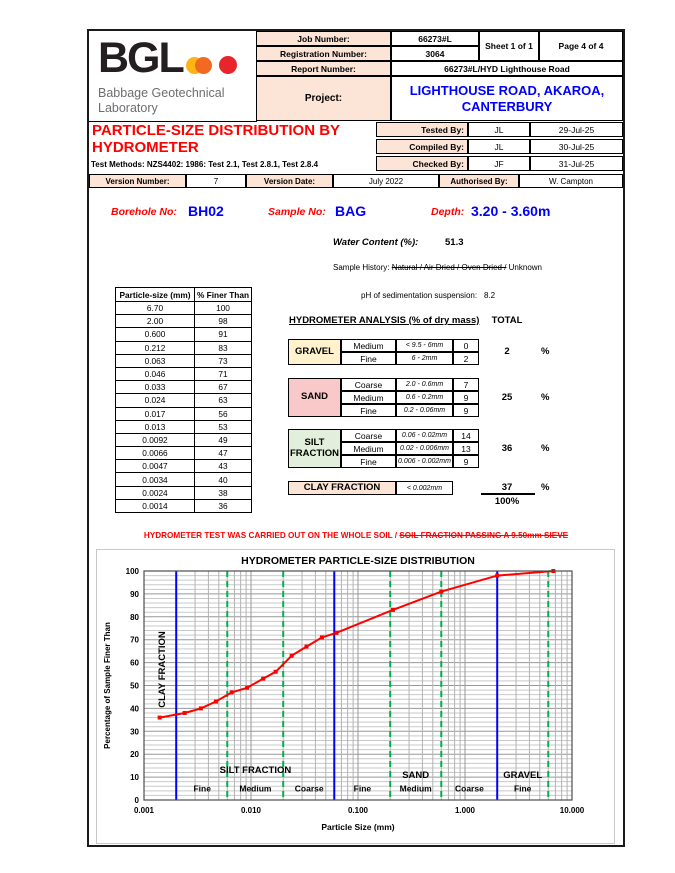 The width and height of the screenshot is (675, 873). Describe the element at coordinates (507, 98) in the screenshot. I see `project-value: LIGHTHOUSE ROAD, AKAROA, CANTERBURY` at that location.